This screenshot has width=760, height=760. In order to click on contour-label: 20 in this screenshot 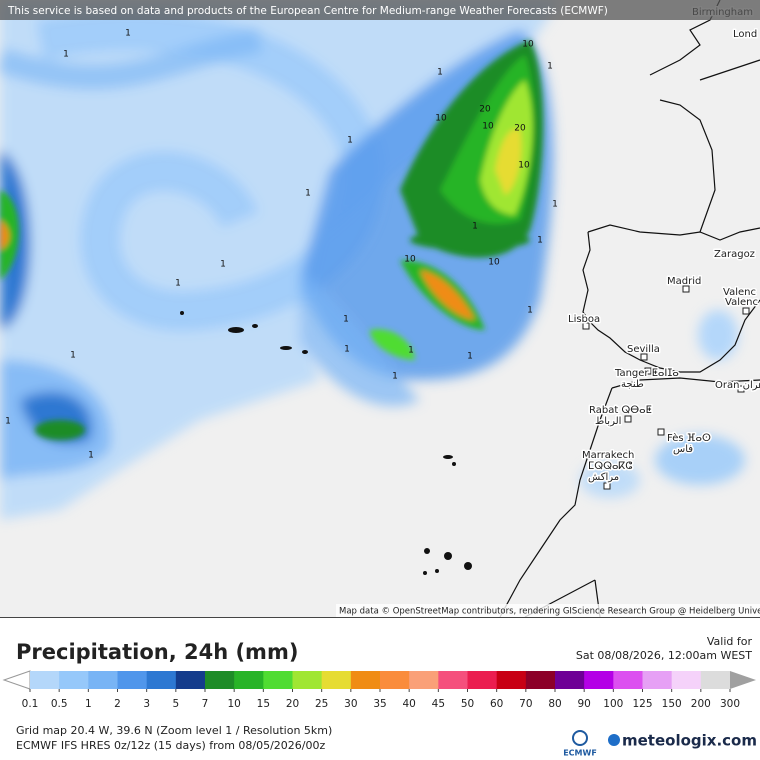, I will do `click(520, 129)`.